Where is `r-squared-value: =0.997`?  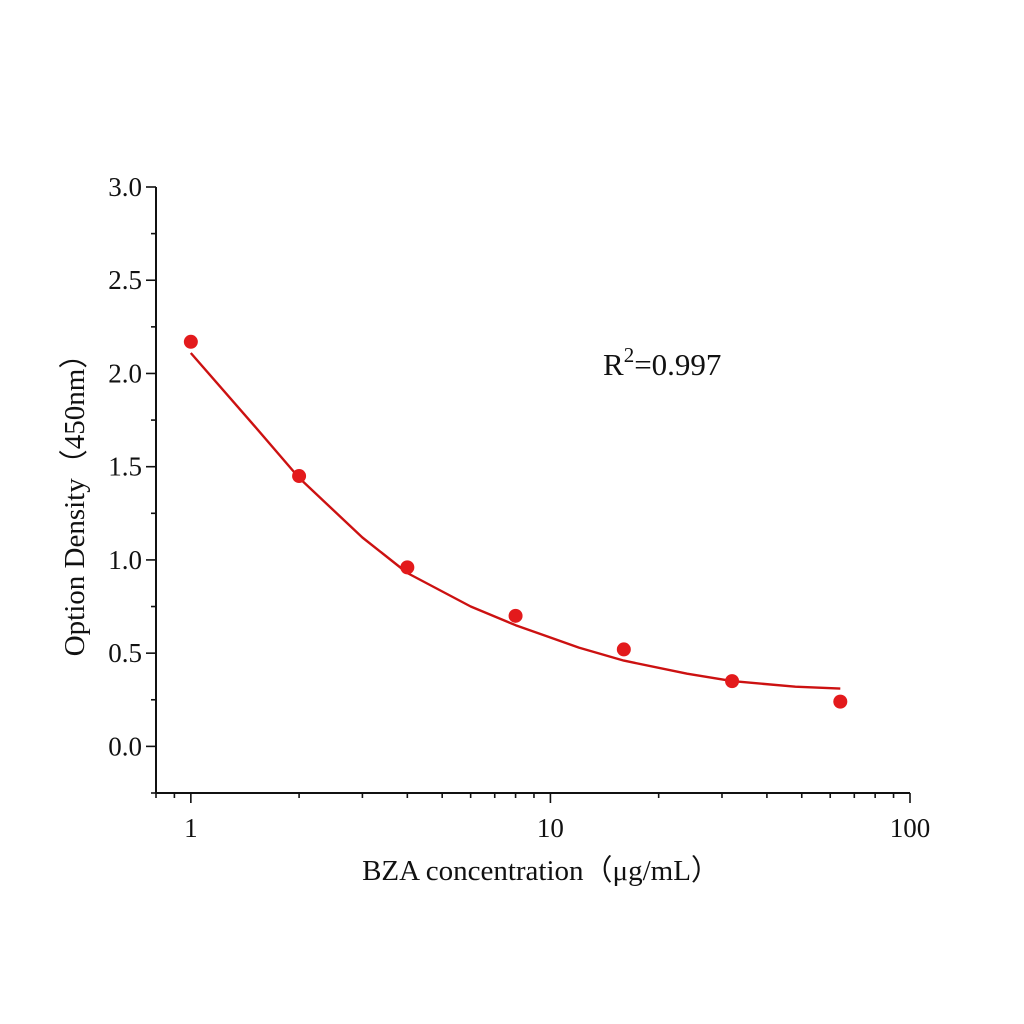
r-squared-value: =0.997 is located at coordinates (677, 364).